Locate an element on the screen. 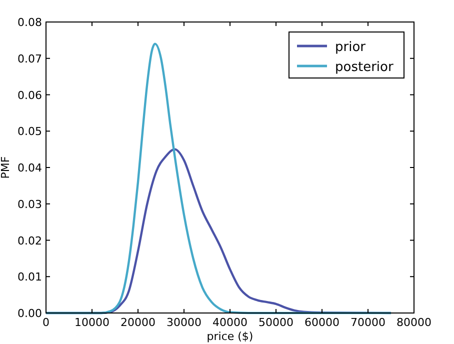  y-tick-label: 0.04 is located at coordinates (30, 168).